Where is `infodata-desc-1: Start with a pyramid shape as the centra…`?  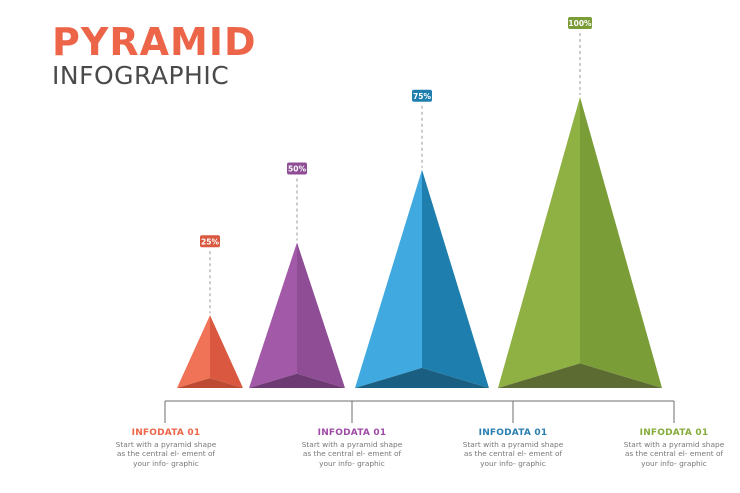 infodata-desc-1: Start with a pyramid shape as the centra… is located at coordinates (166, 454).